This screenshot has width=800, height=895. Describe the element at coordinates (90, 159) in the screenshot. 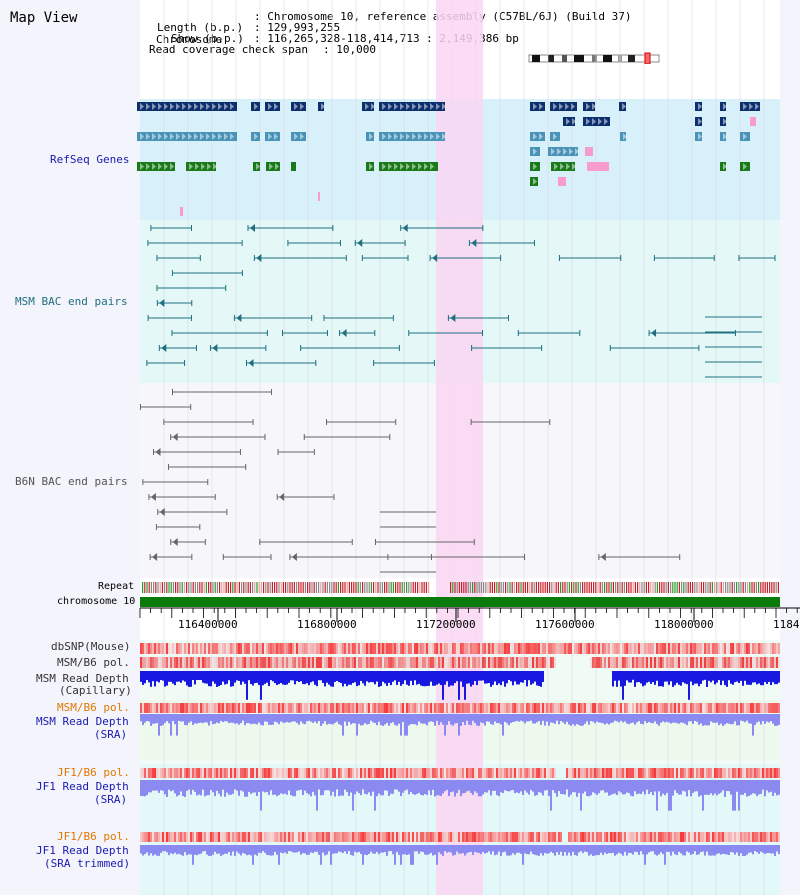

I see `track-label-refseq: RefSeq Genes` at that location.